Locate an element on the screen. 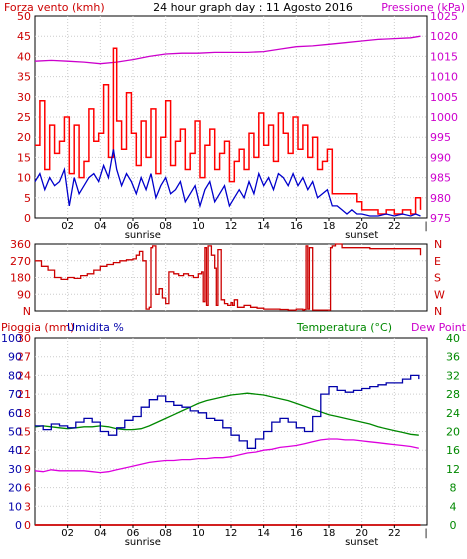 The width and height of the screenshot is (467, 559). pressure-axis-tick: 1020 is located at coordinates (444, 36).